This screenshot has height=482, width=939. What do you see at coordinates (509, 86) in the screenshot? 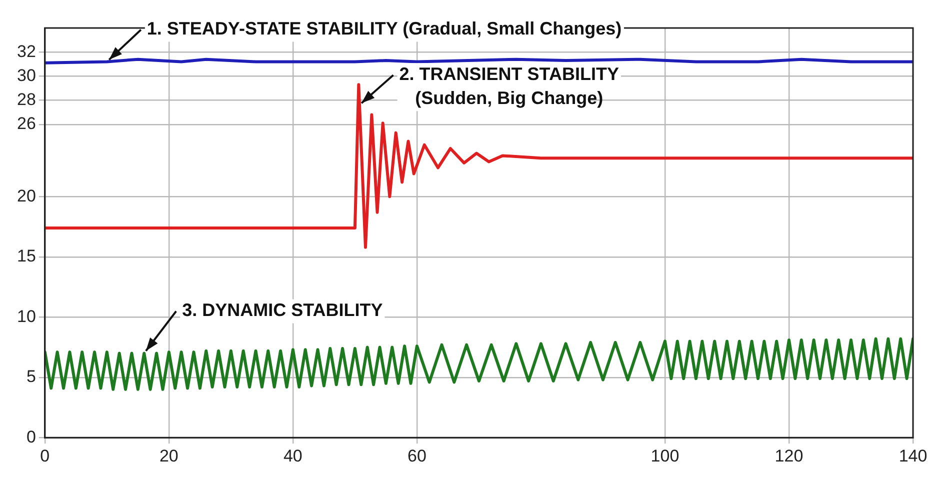
I see `annotation: 2. TRANSIENT STABILITY (Sudden, Big Change)` at bounding box center [509, 86].